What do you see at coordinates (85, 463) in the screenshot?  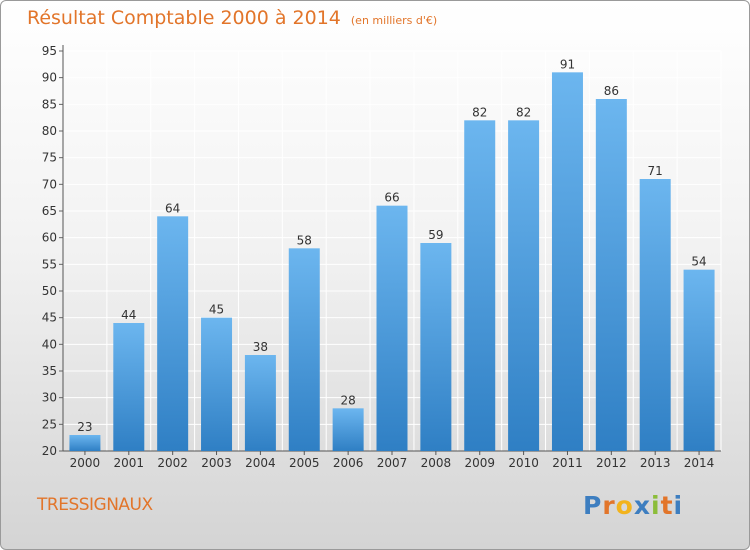 I see `x-tick-label: 2000` at bounding box center [85, 463].